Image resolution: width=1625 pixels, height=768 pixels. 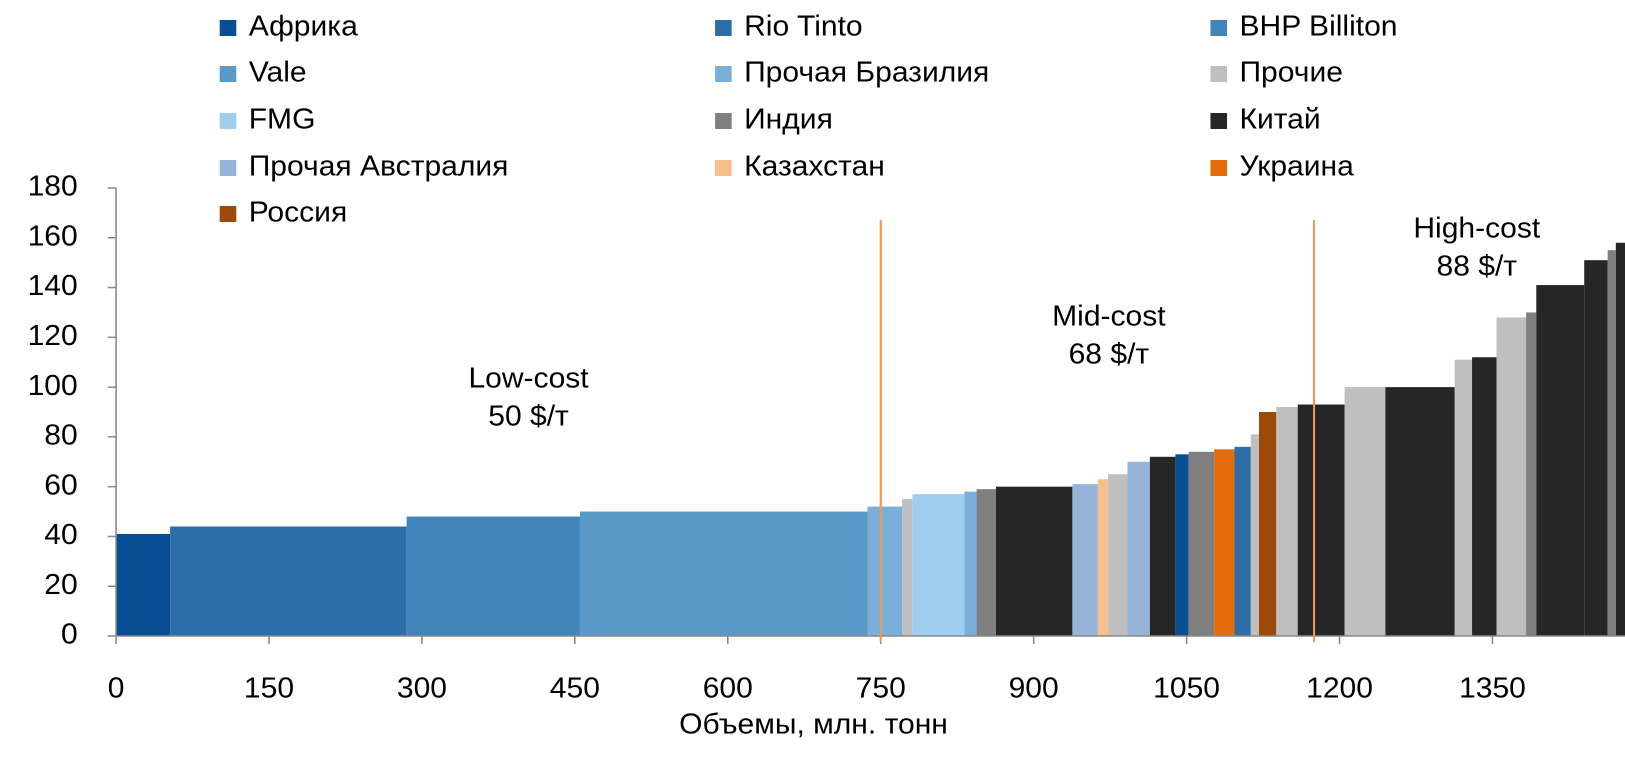 What do you see at coordinates (528, 416) in the screenshot?
I see `annotation: 50 $/т` at bounding box center [528, 416].